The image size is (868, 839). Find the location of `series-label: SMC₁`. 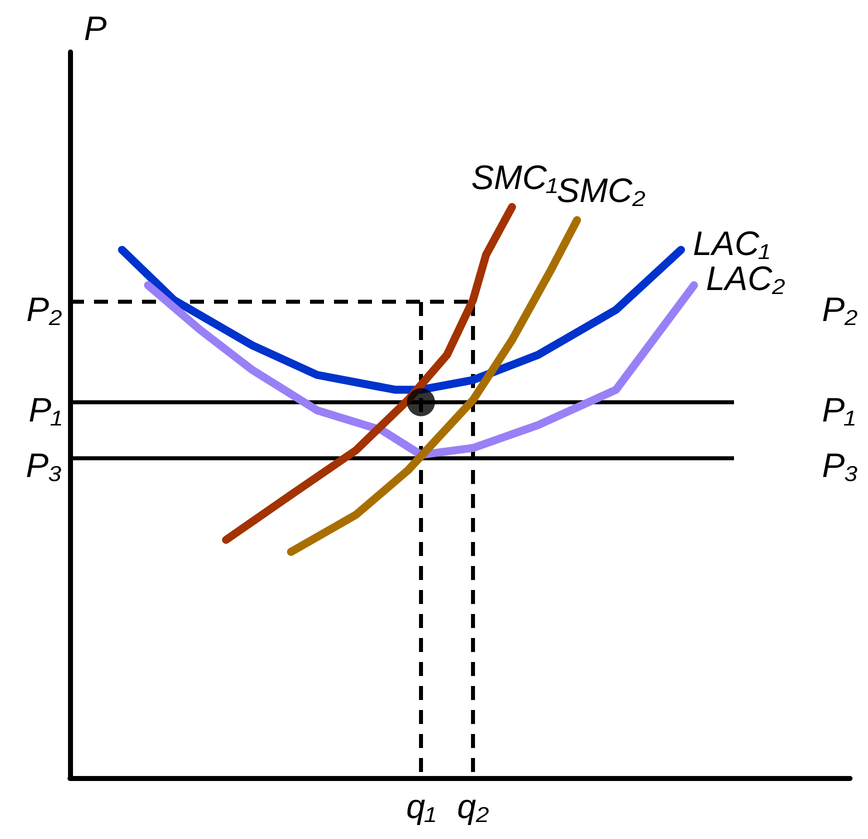

series-label: SMC₁ is located at coordinates (514, 178).